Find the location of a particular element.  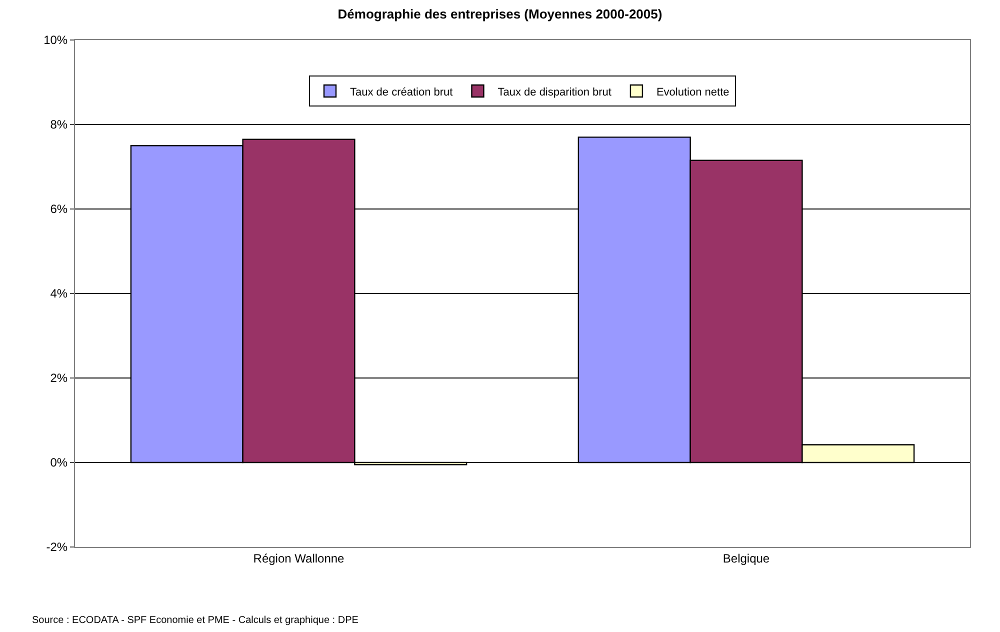

x-tick-label: Région Wallonne is located at coordinates (299, 558).